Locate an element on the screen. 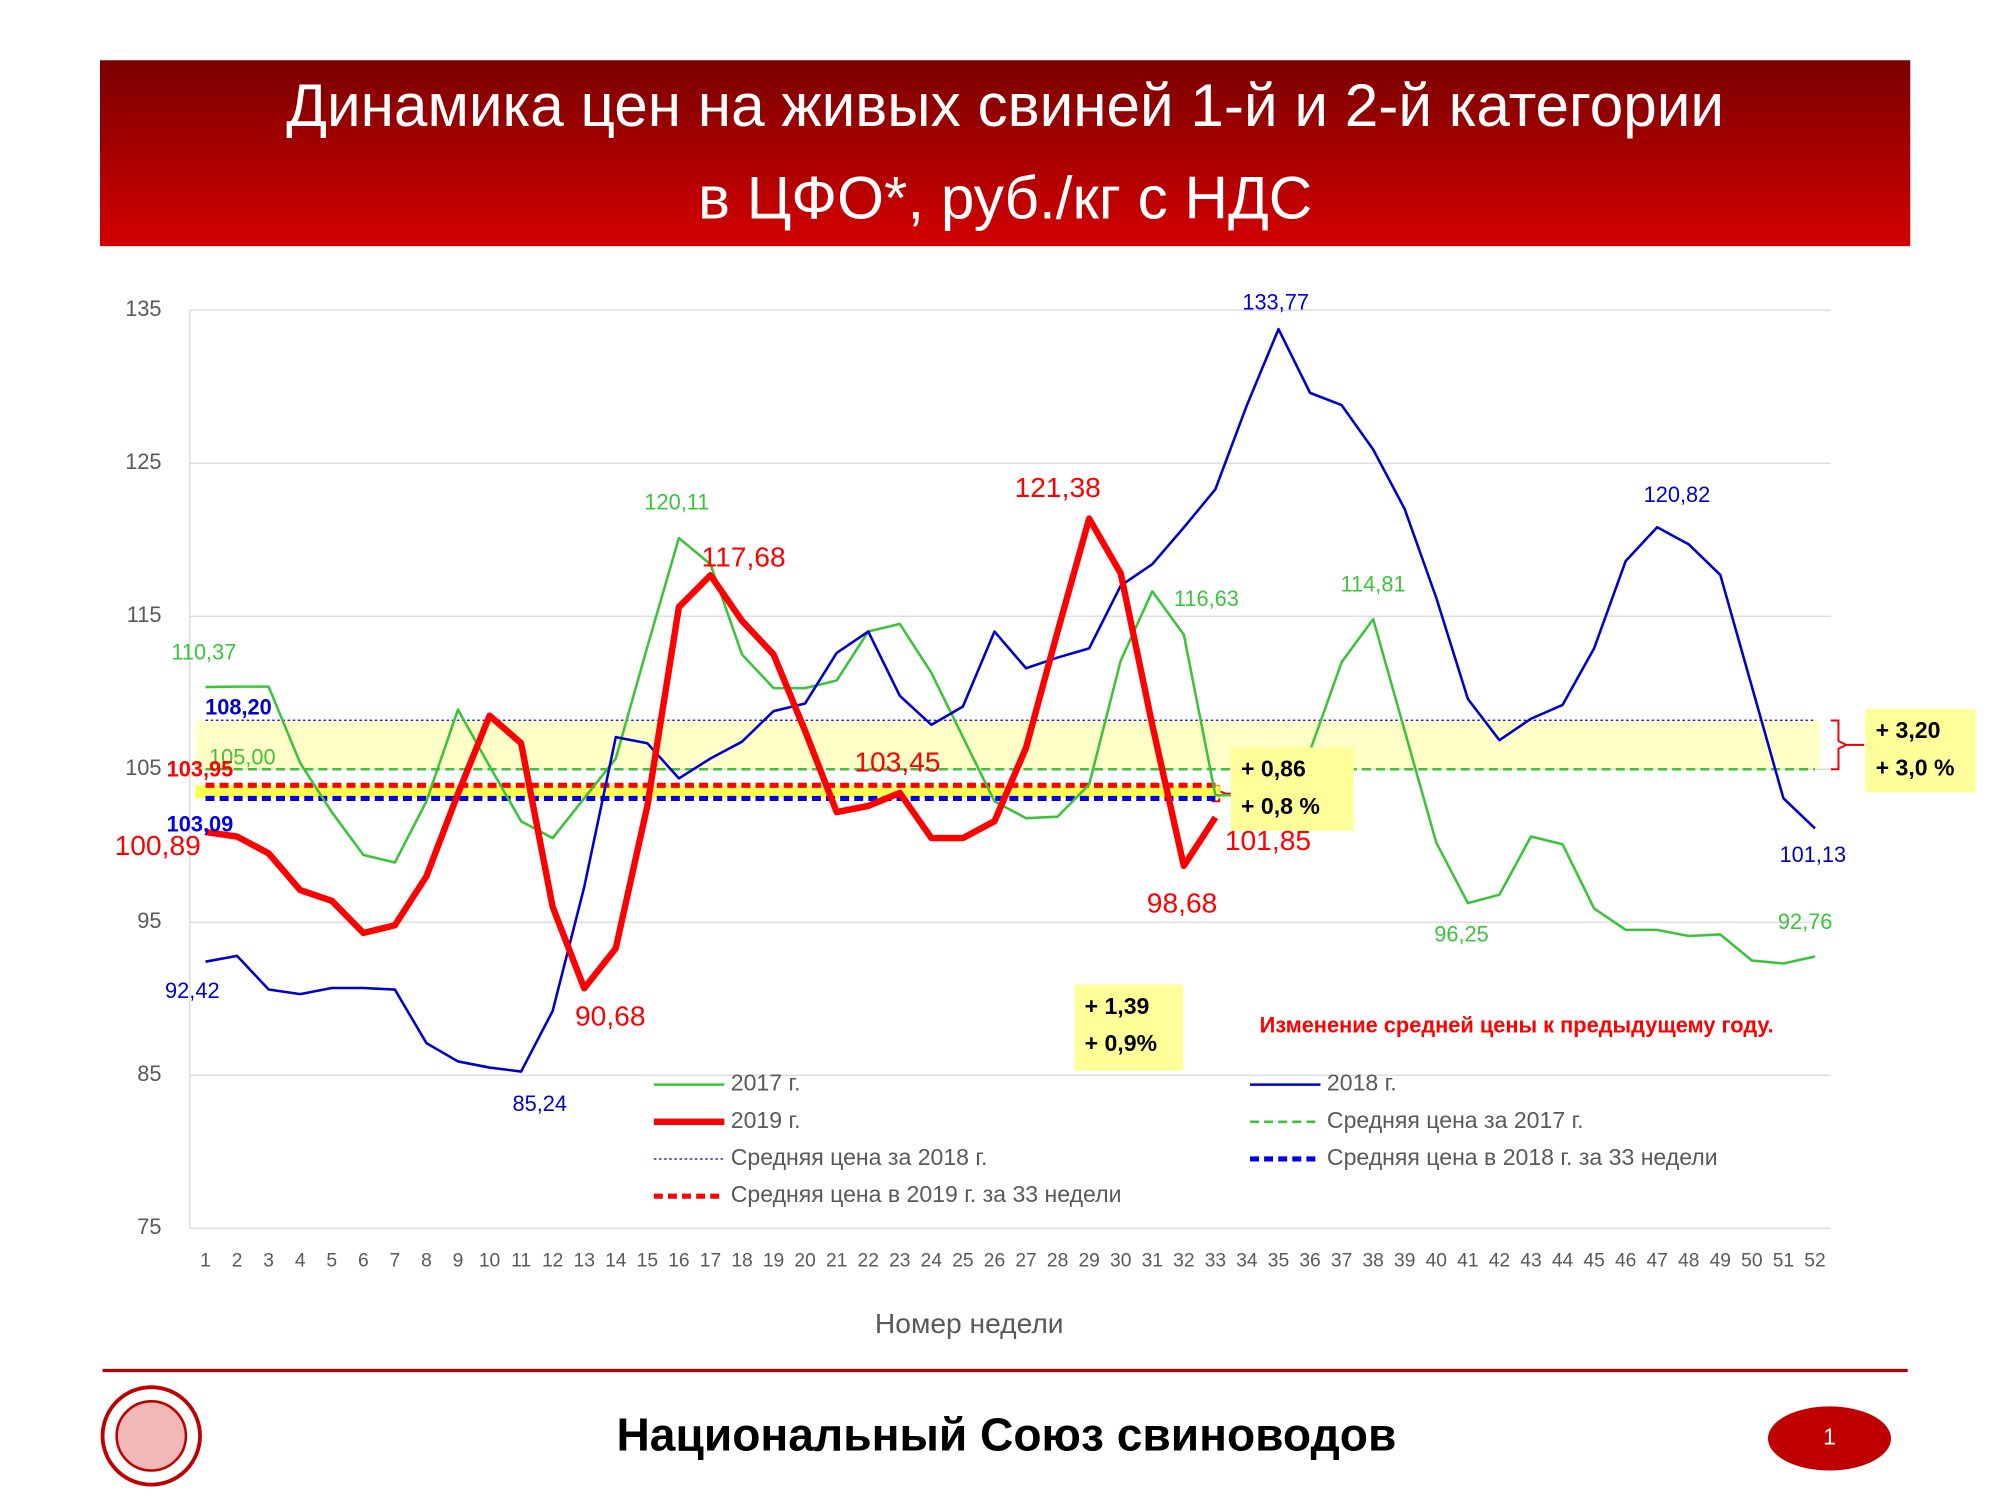  x-tick-label: 3 is located at coordinates (268, 1261).